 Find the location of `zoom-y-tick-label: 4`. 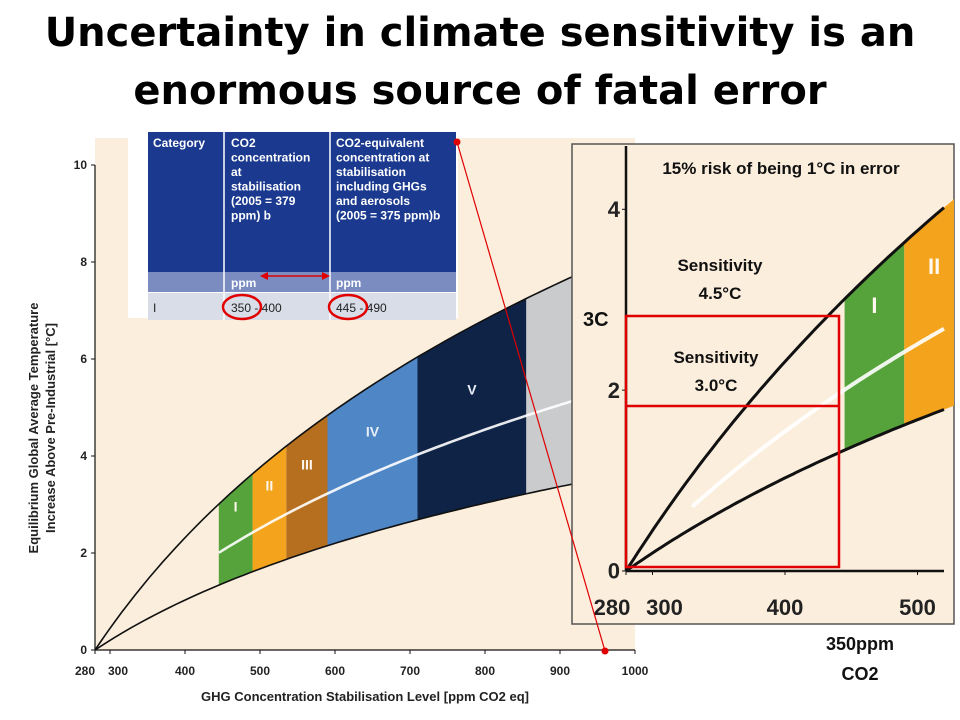

zoom-y-tick-label: 4 is located at coordinates (614, 209).